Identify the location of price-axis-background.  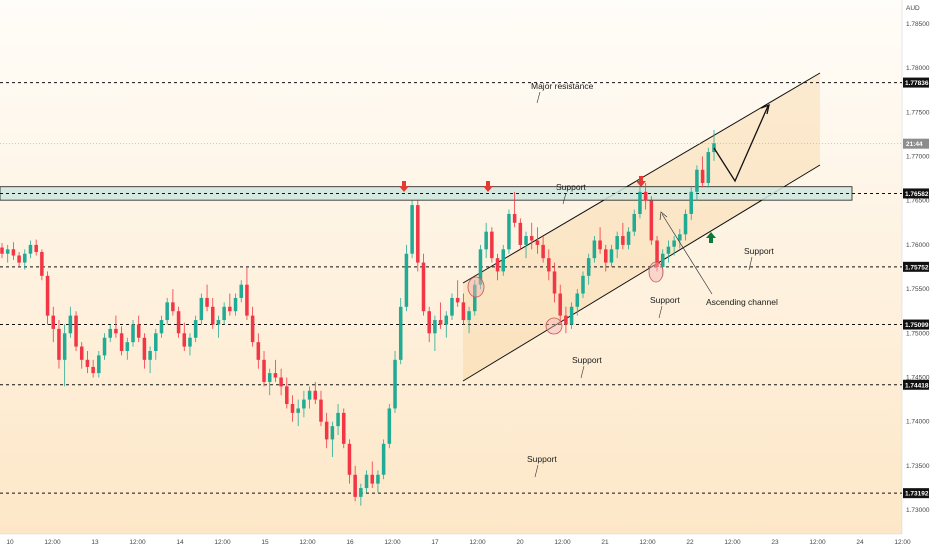
(917, 275).